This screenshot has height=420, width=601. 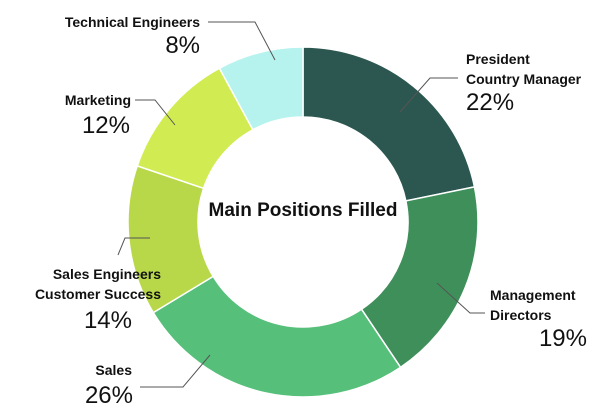 What do you see at coordinates (105, 125) in the screenshot?
I see `pct-marketing: 12%` at bounding box center [105, 125].